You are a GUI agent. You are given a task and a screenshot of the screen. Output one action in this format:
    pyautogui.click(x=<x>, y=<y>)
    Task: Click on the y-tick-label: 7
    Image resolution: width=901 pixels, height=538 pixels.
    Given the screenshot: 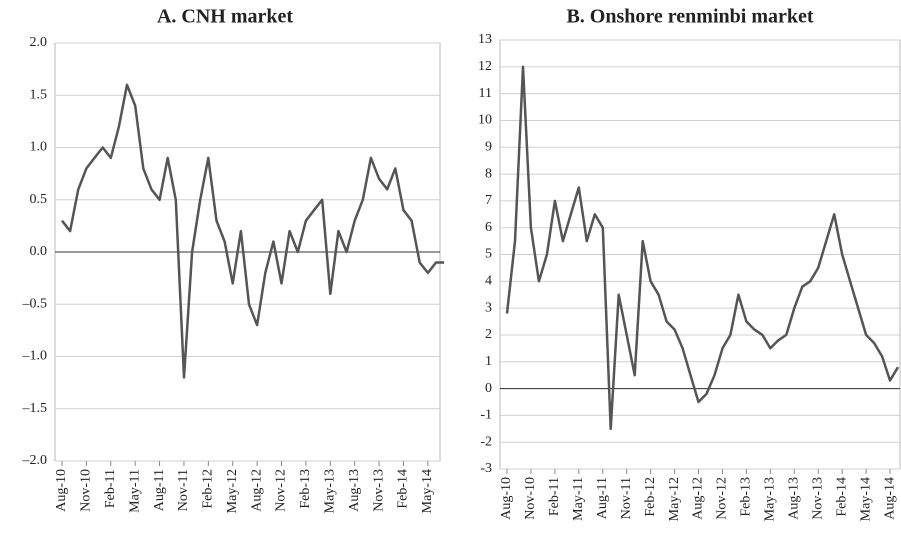 What is the action you would take?
    pyautogui.click(x=488, y=200)
    